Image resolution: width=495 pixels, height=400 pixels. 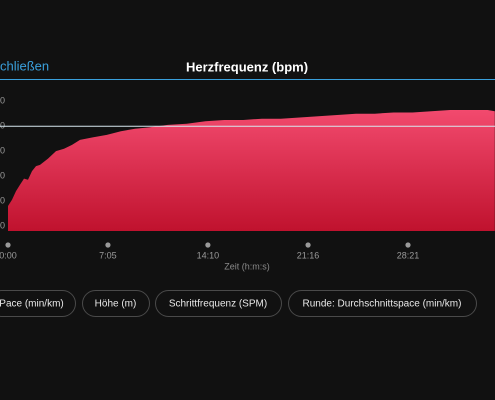 What do you see at coordinates (32, 304) in the screenshot?
I see `button-label: Pace (min/km)` at bounding box center [32, 304].